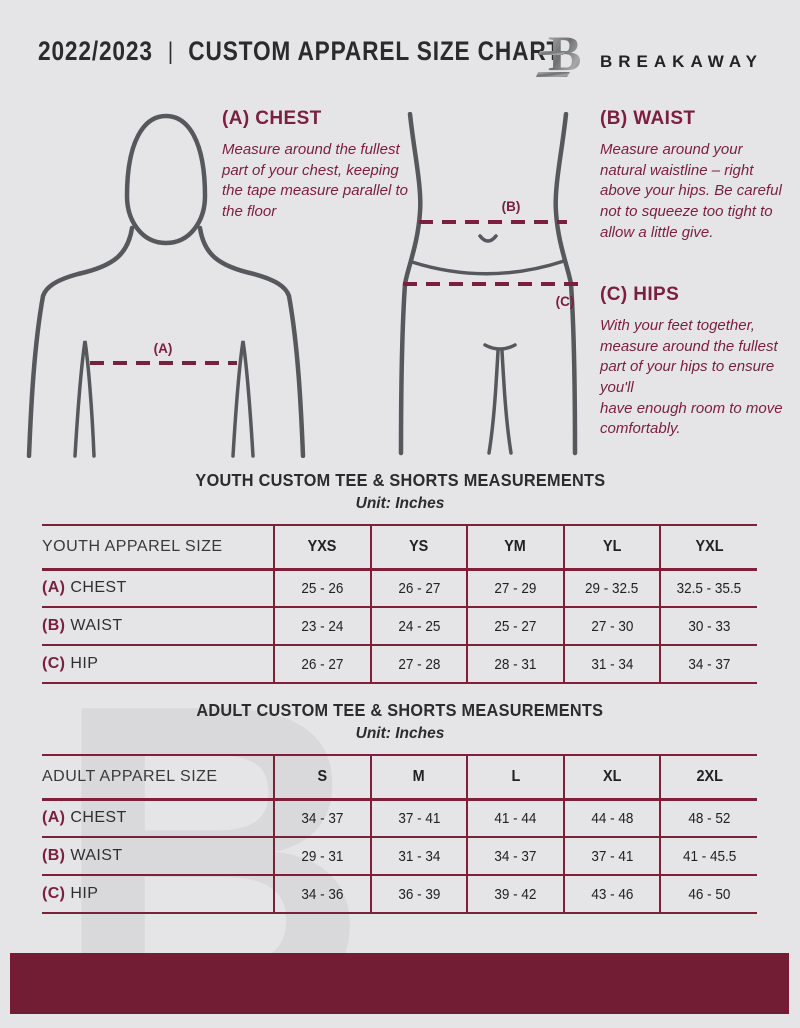 The image size is (800, 1028). I want to click on measurement-cell: 27 - 29, so click(515, 588).